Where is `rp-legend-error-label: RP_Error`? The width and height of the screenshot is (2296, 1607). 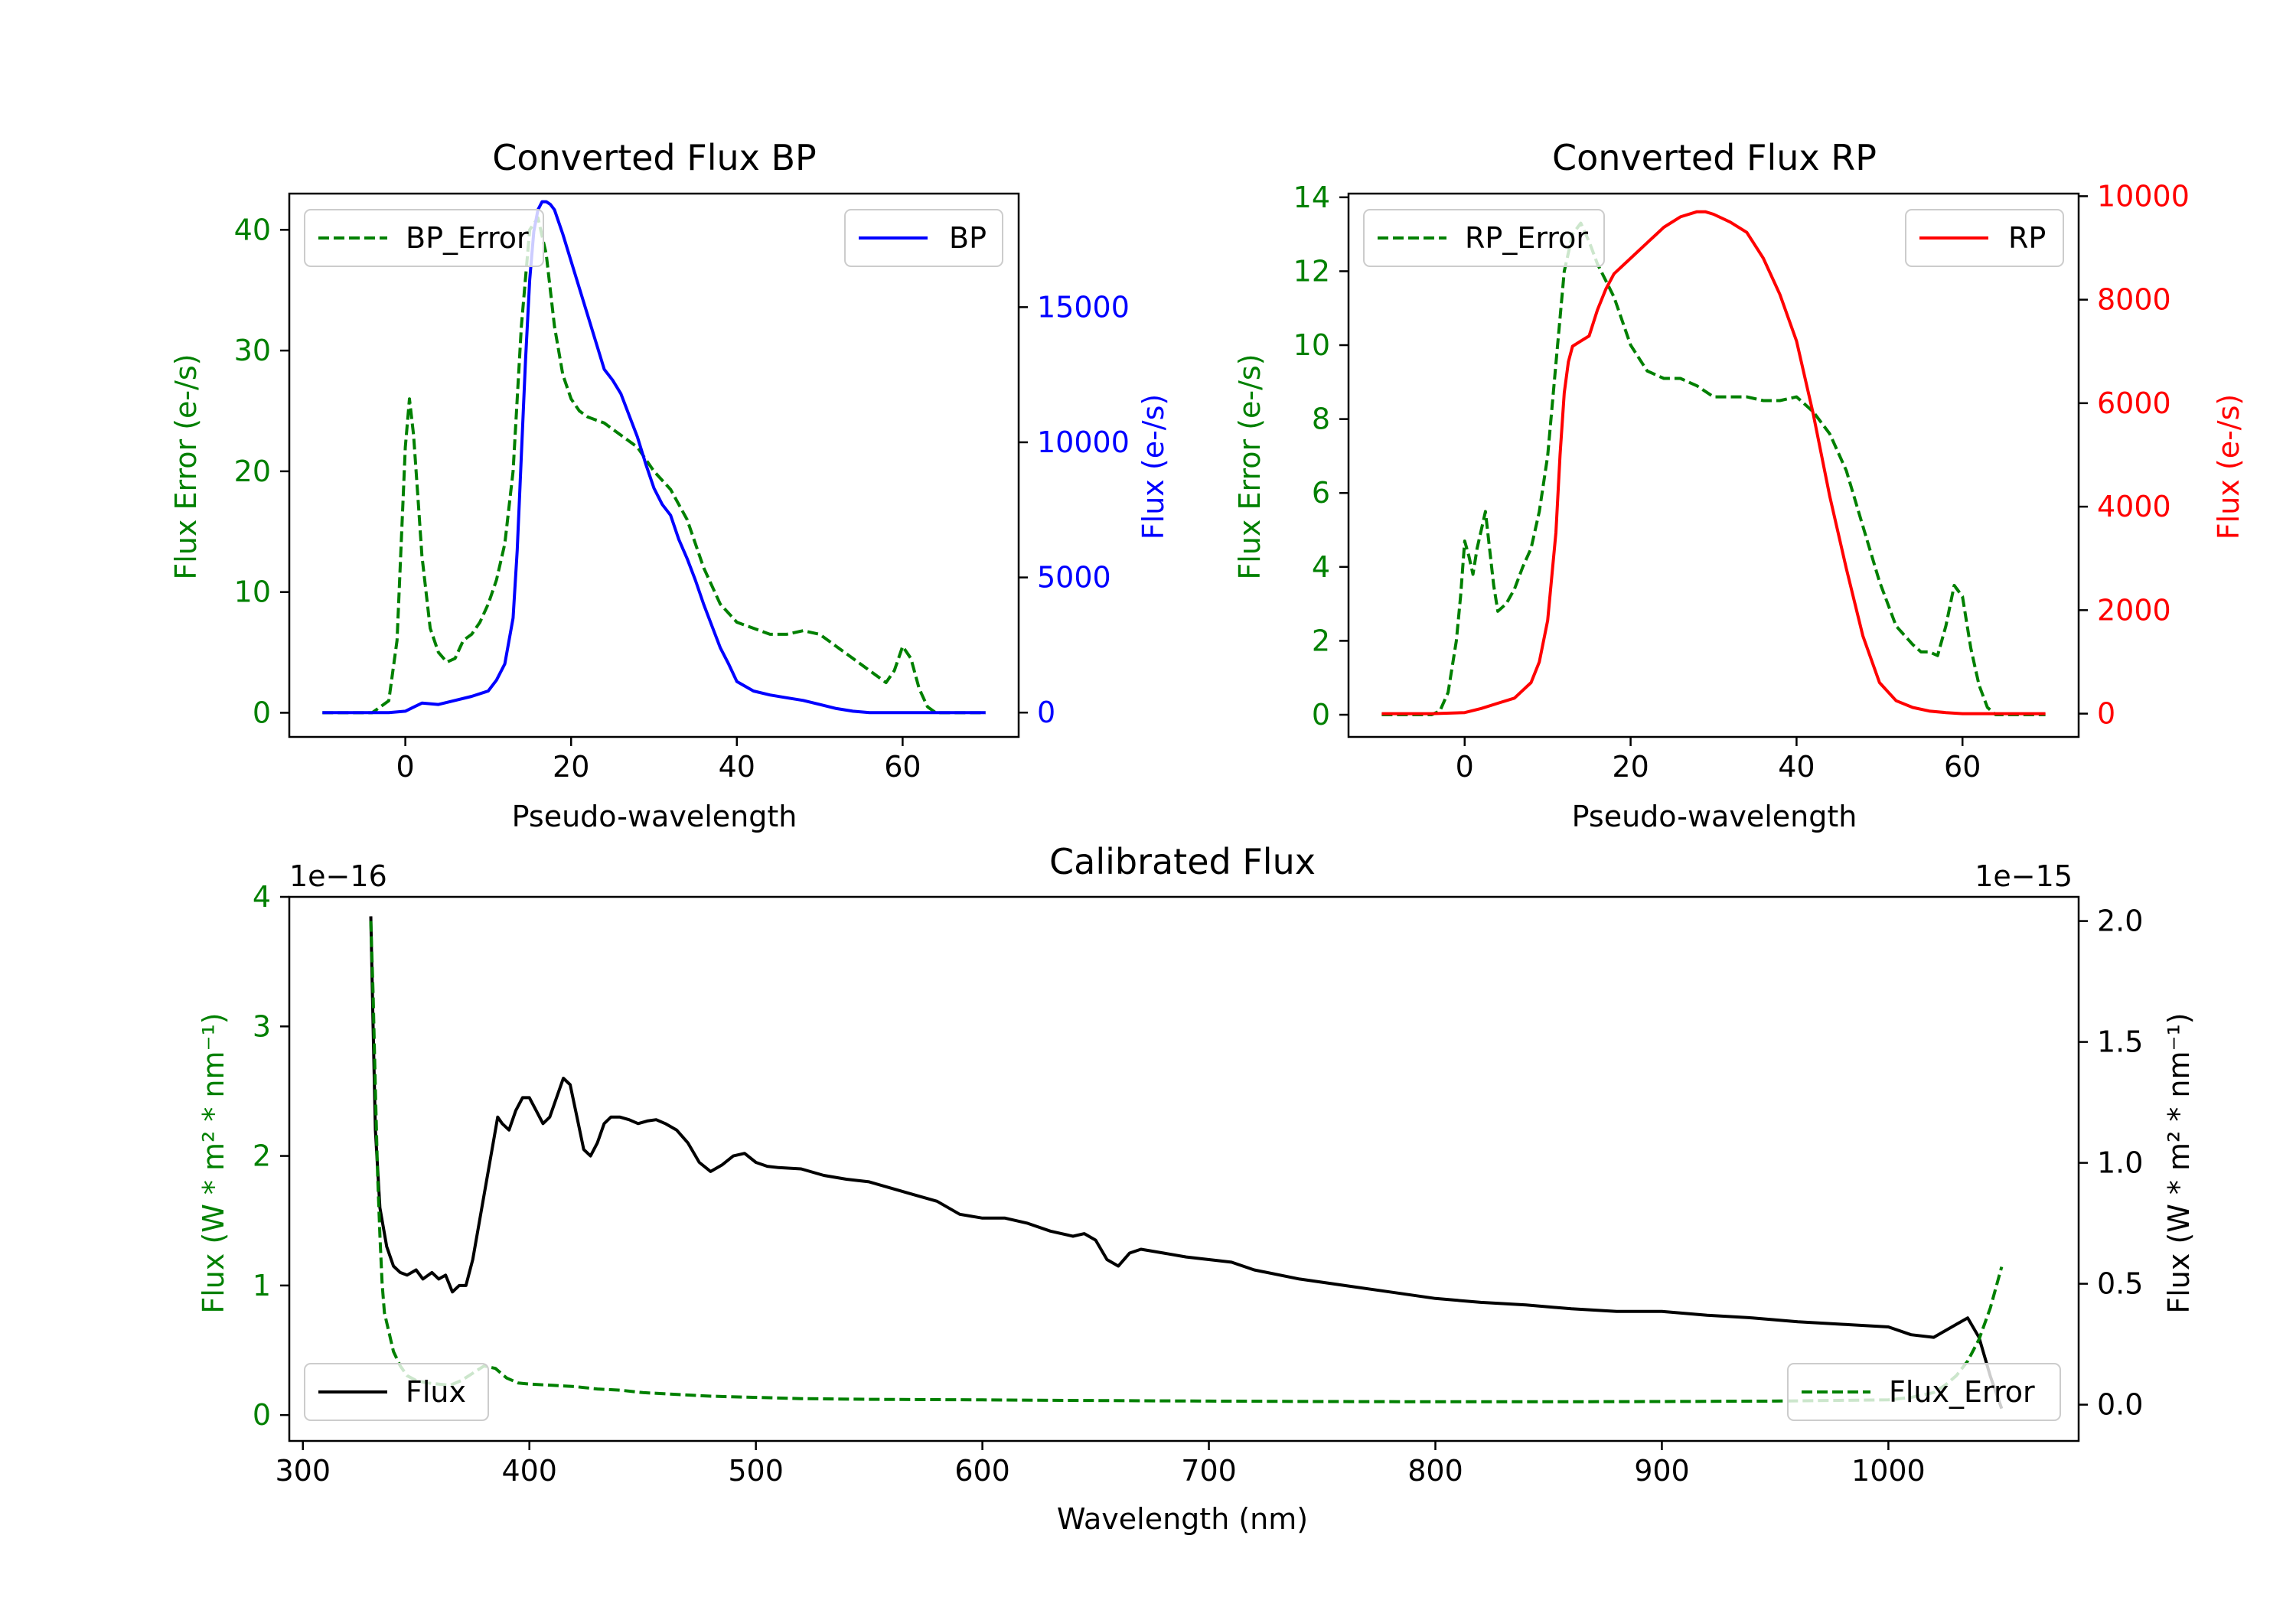 rp-legend-error-label: RP_Error is located at coordinates (1526, 238).